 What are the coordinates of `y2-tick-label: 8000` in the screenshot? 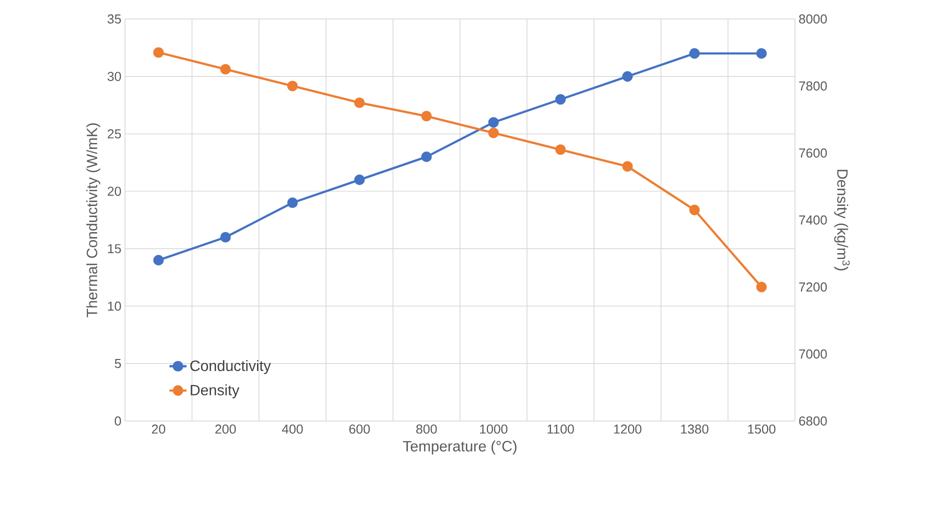 It's located at (813, 19).